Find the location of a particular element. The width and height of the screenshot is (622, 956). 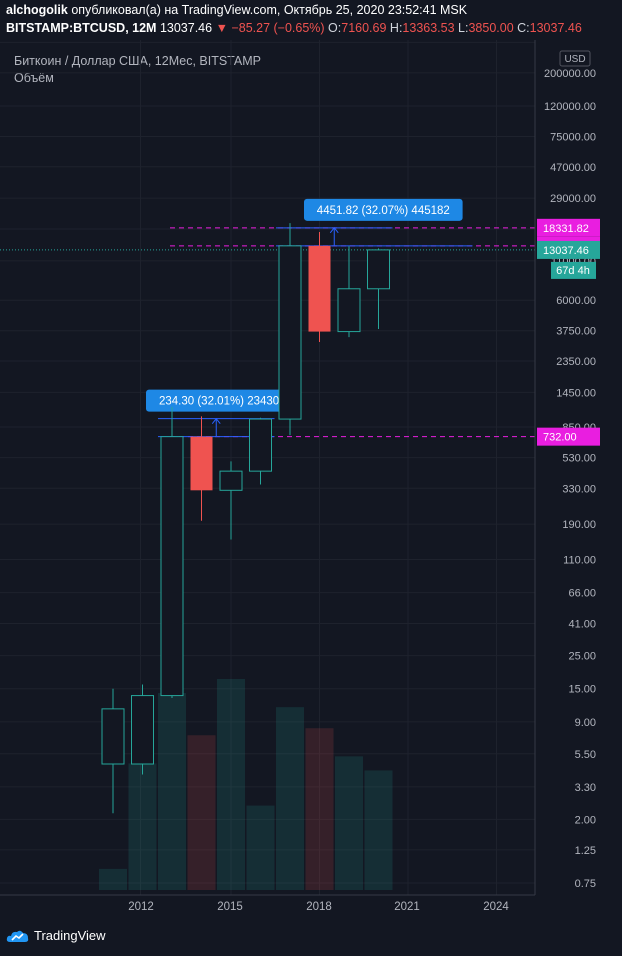

price-tick-label: 530.00 is located at coordinates (579, 459).